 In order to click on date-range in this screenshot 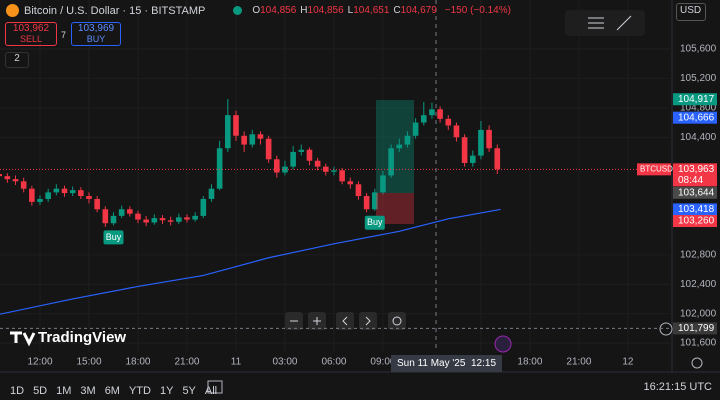, I will do `click(215, 387)`.